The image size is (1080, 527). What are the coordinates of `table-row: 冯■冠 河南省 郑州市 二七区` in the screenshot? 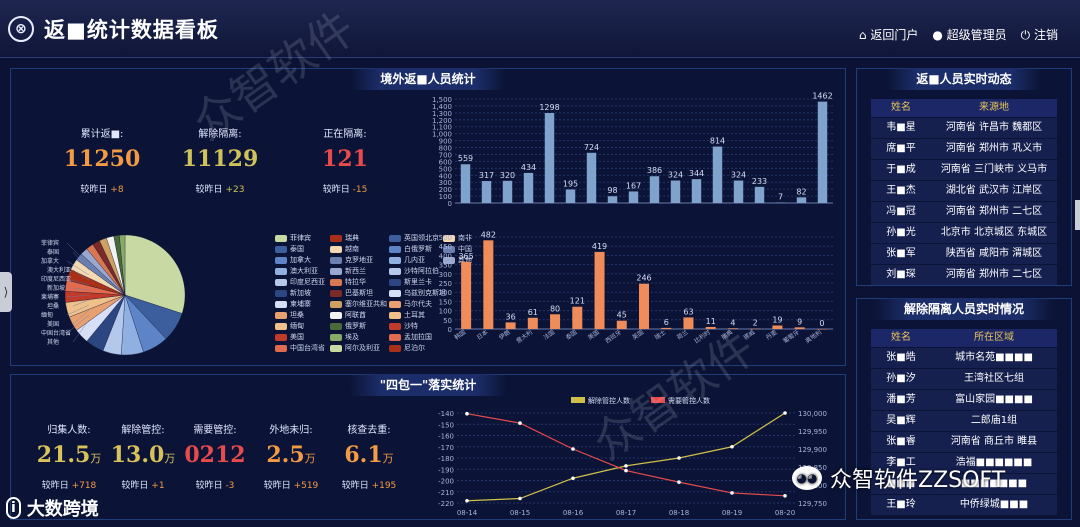 It's located at (964, 212).